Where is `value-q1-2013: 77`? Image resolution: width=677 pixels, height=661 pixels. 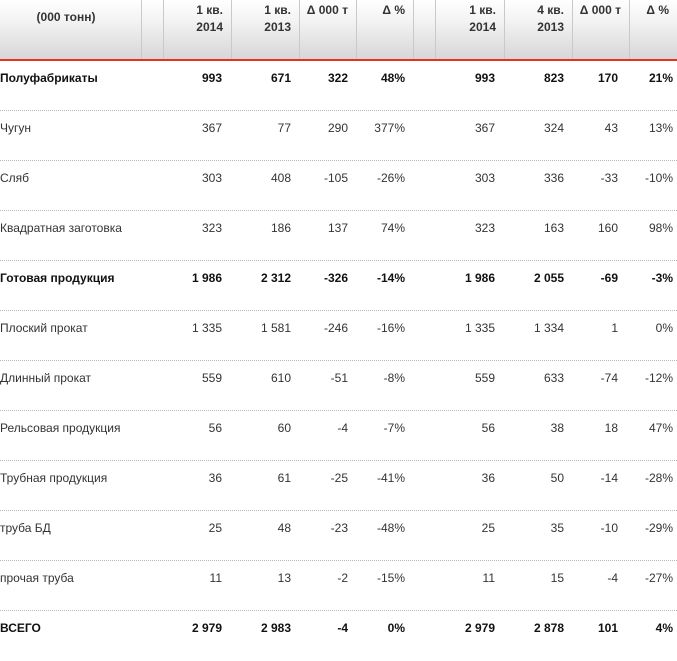
value-q1-2013: 77 is located at coordinates (284, 128).